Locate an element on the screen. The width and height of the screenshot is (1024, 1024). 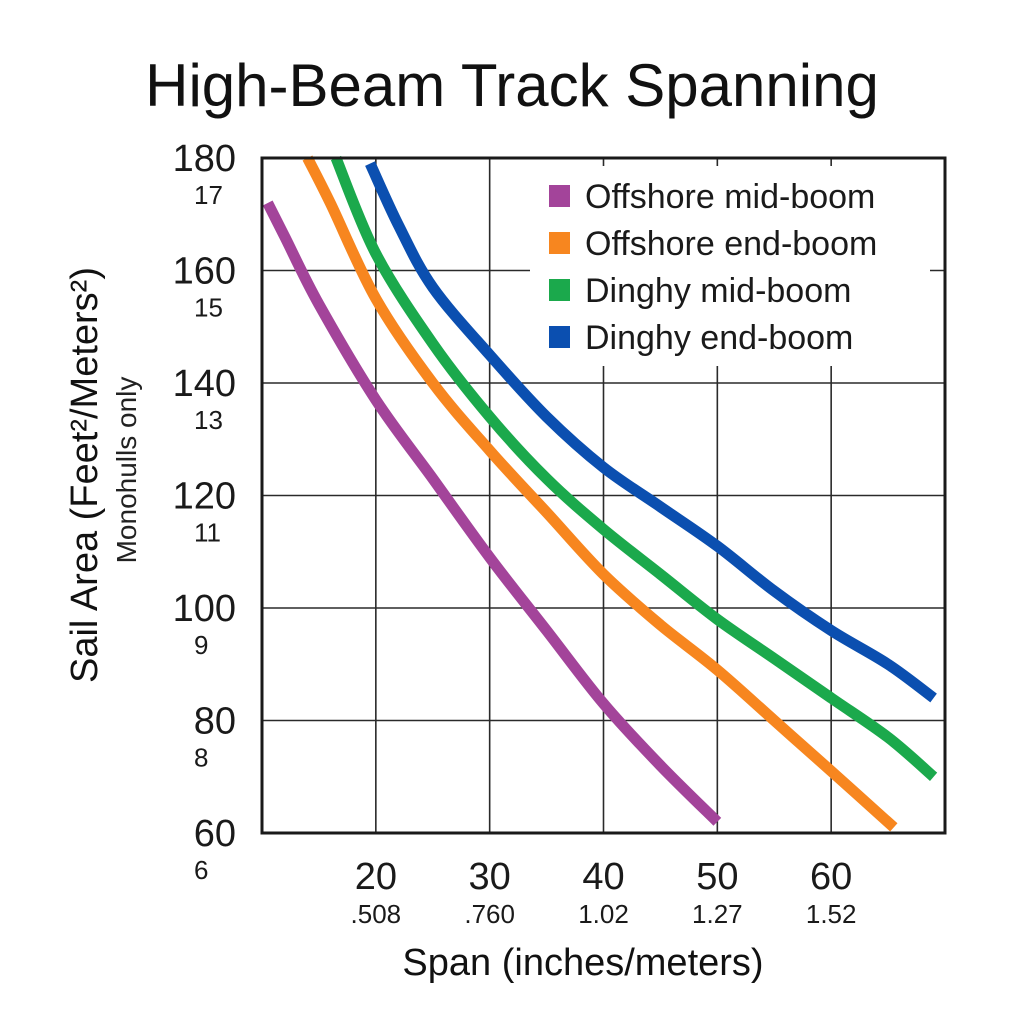
legend-label: Dinghy mid-boom is located at coordinates (718, 291).